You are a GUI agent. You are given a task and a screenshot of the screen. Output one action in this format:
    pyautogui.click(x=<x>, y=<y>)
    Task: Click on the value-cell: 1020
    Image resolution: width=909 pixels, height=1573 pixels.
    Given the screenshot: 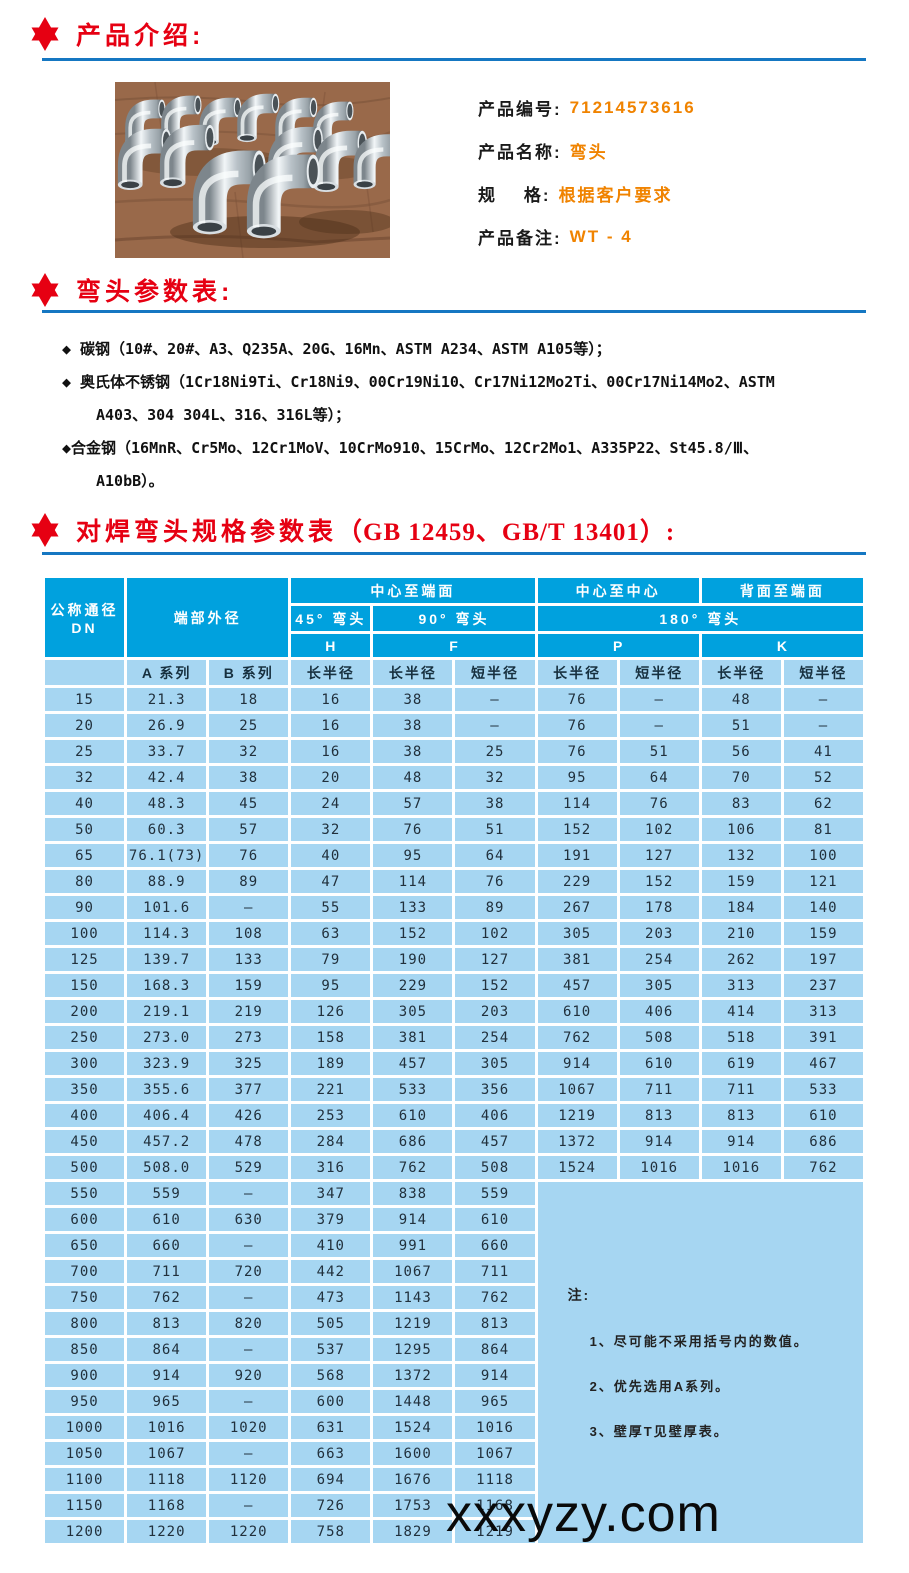 What is the action you would take?
    pyautogui.click(x=249, y=1427)
    